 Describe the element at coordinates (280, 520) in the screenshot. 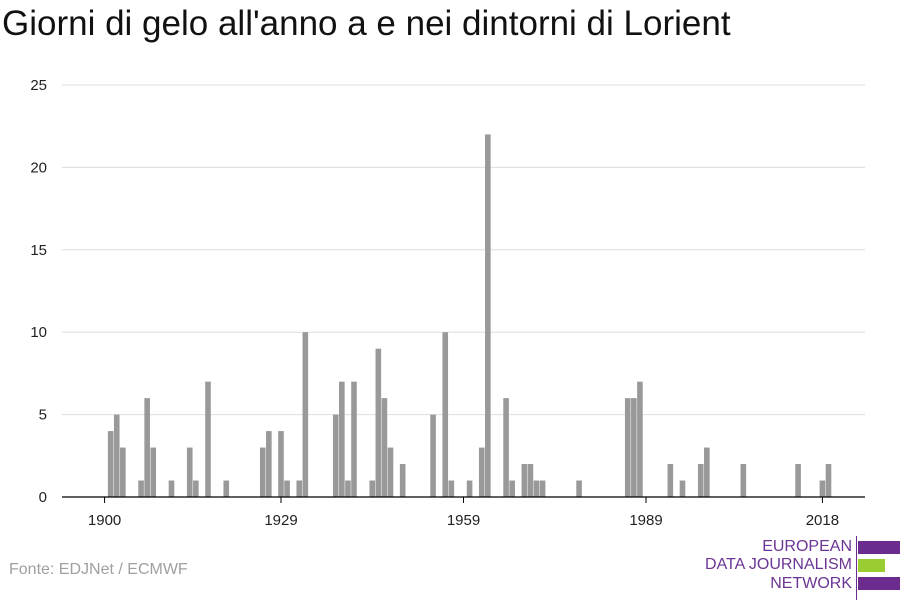

I see `x-tick-label: 1929` at that location.